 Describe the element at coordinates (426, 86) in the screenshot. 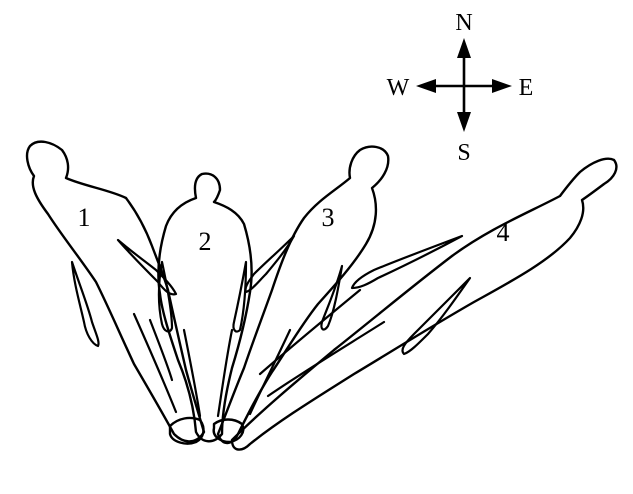

I see `west-arrow-icon` at that location.